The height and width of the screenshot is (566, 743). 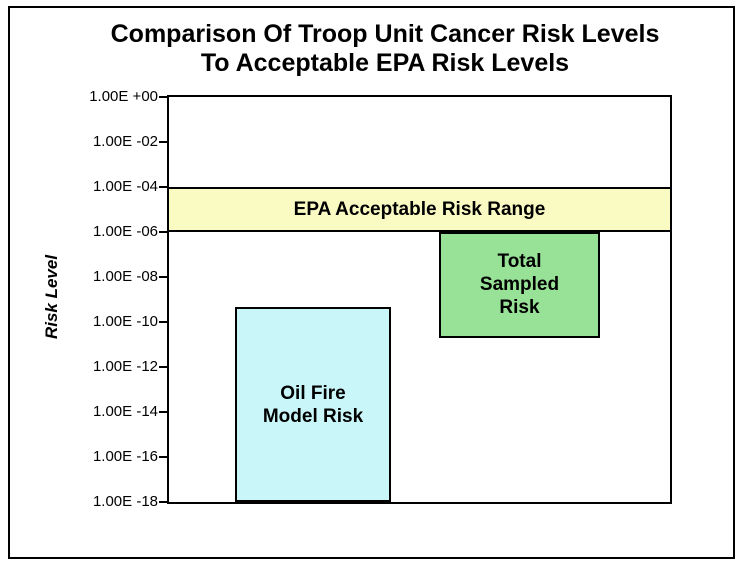 I want to click on chart-title-line-2: To Acceptable EPA Risk Levels, so click(x=385, y=63).